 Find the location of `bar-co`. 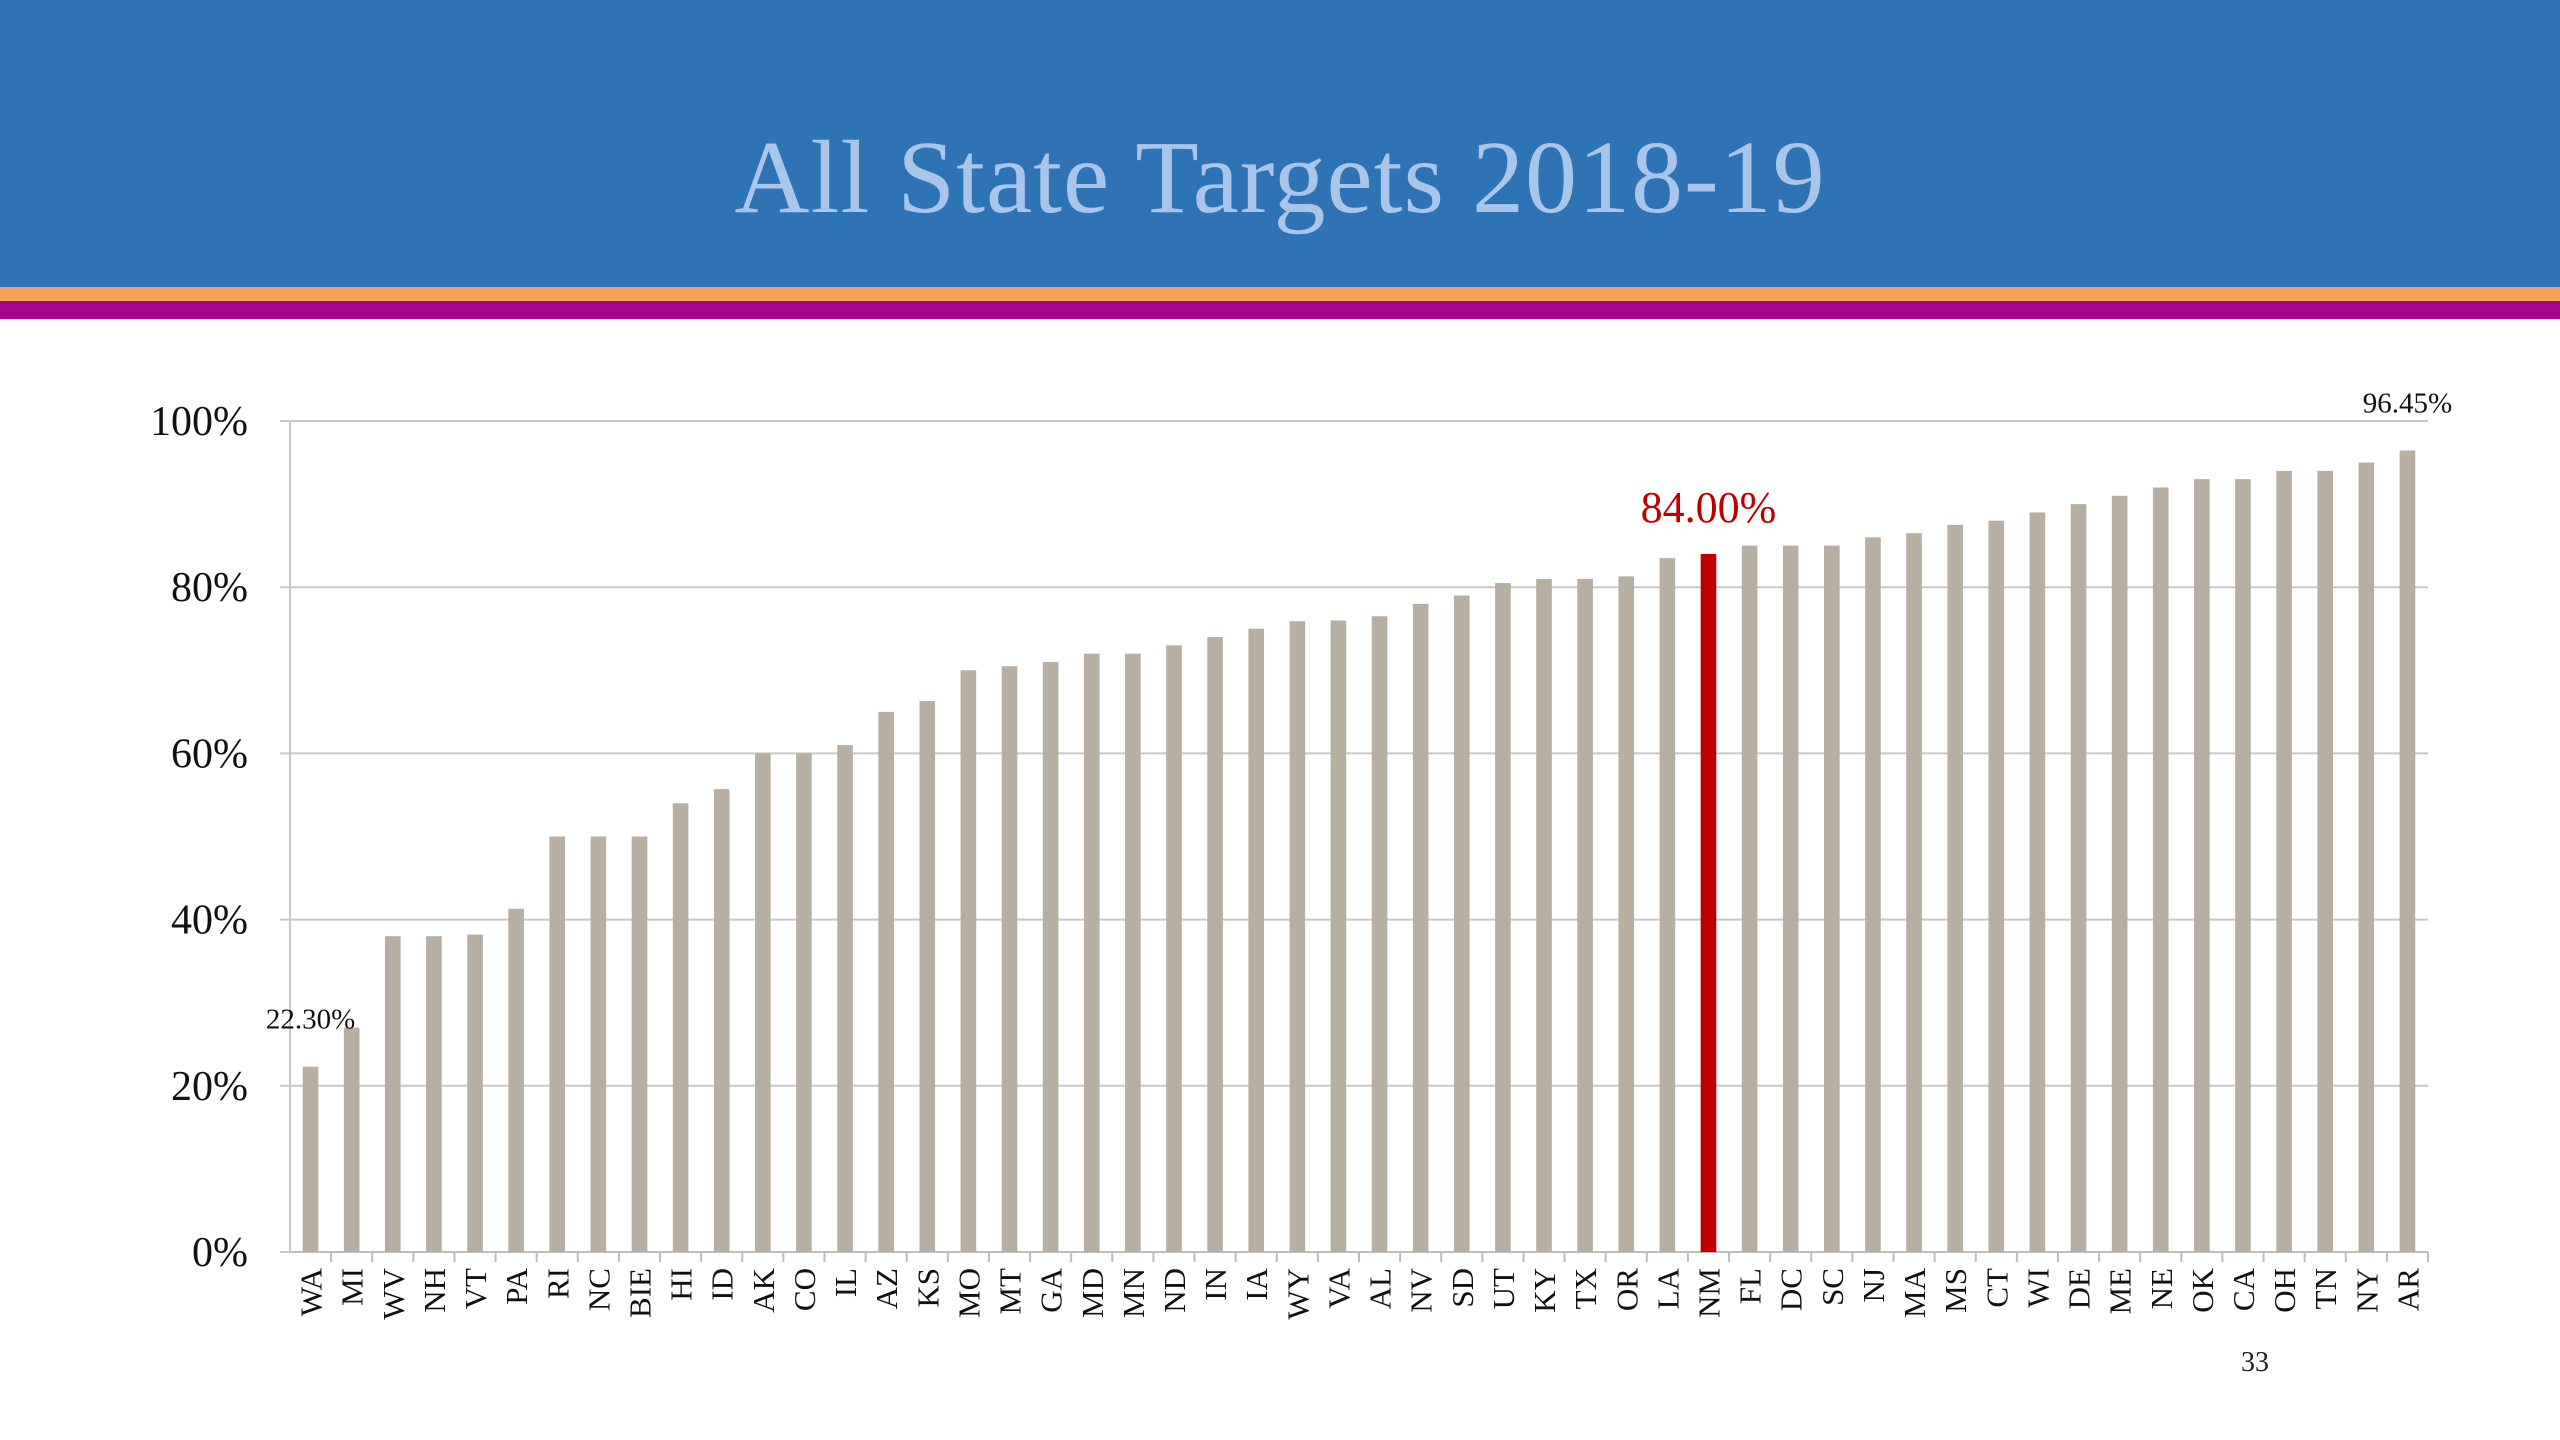

bar-co is located at coordinates (804, 1002).